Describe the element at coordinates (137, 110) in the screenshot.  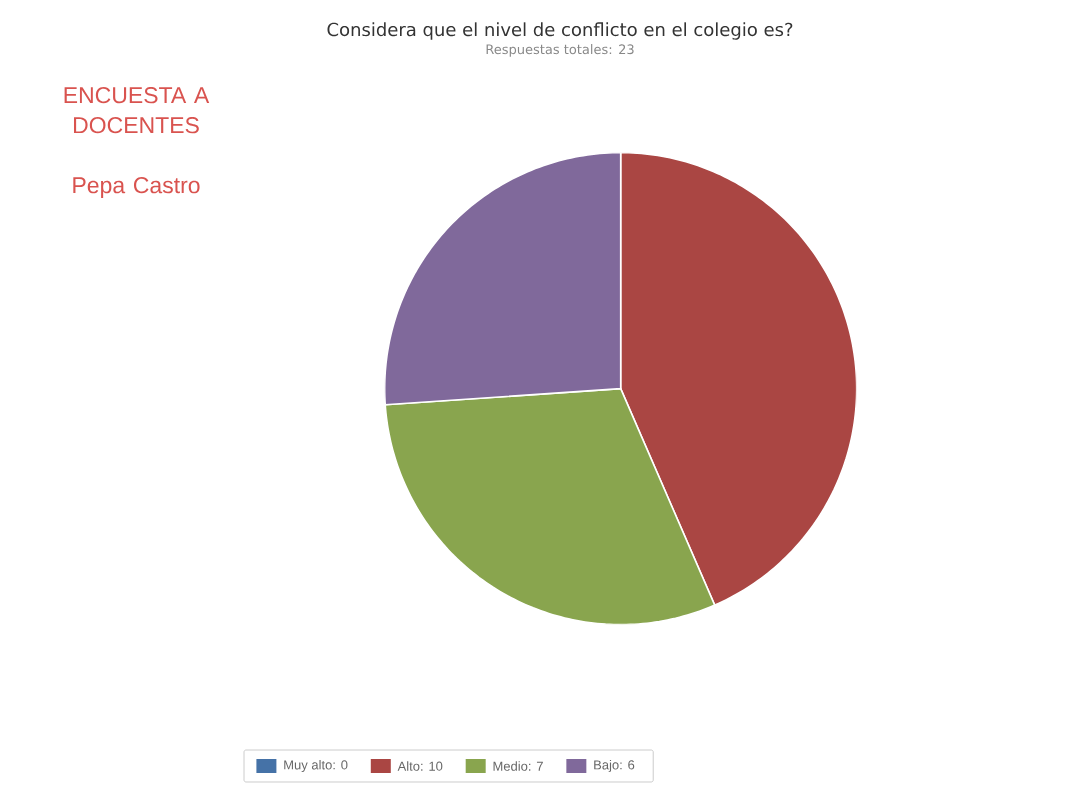
I see `text: ENCUESTA A DOCENTES` at that location.